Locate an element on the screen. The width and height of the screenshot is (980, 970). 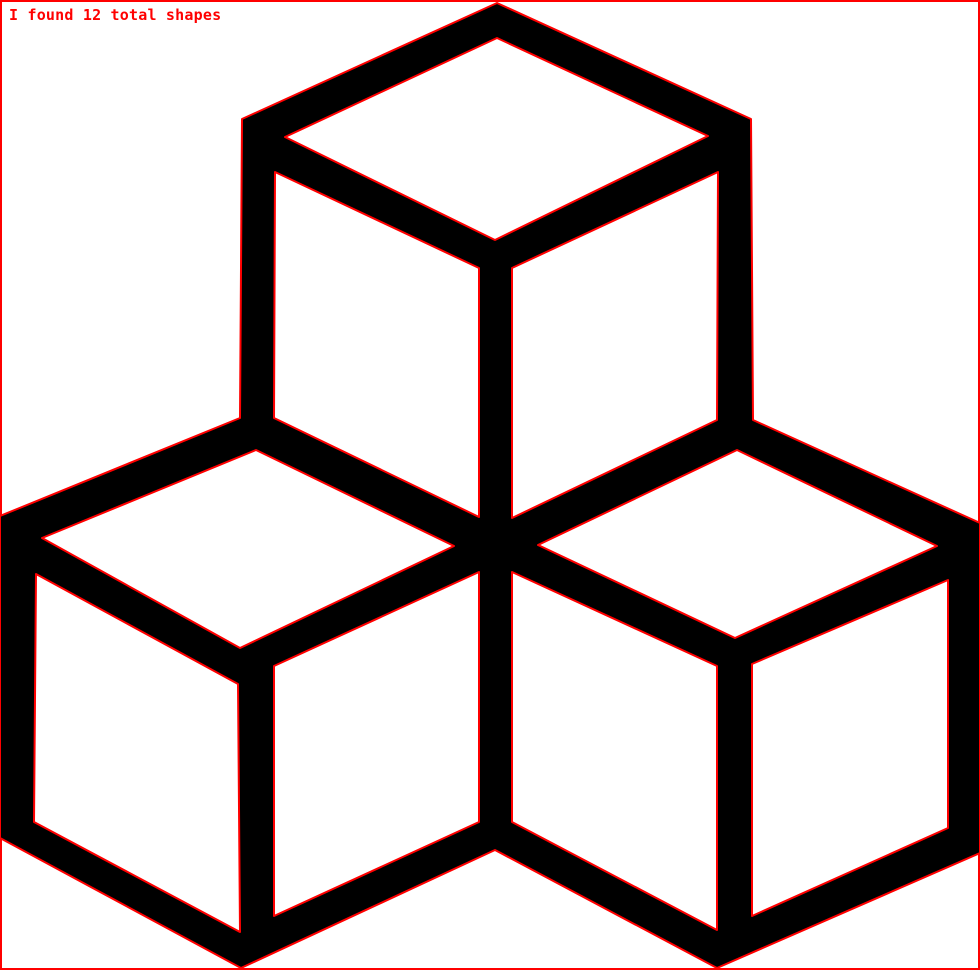
left-cube-right-face is located at coordinates (376, 744).